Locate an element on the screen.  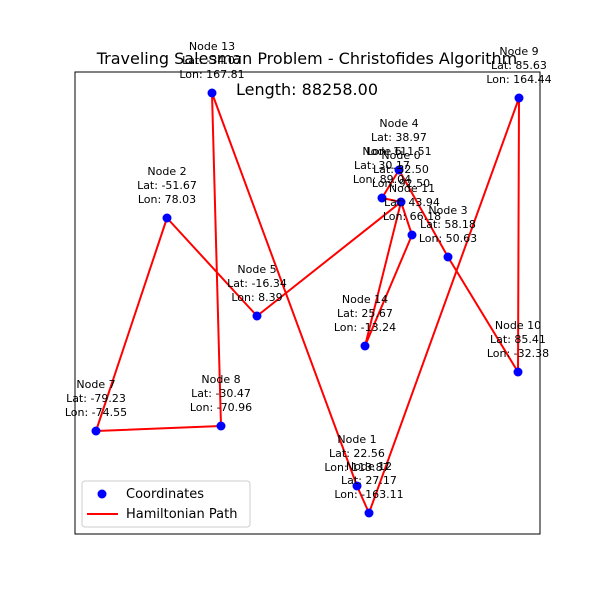
node-lon-10: Lon: -32.38 is located at coordinates (518, 353).